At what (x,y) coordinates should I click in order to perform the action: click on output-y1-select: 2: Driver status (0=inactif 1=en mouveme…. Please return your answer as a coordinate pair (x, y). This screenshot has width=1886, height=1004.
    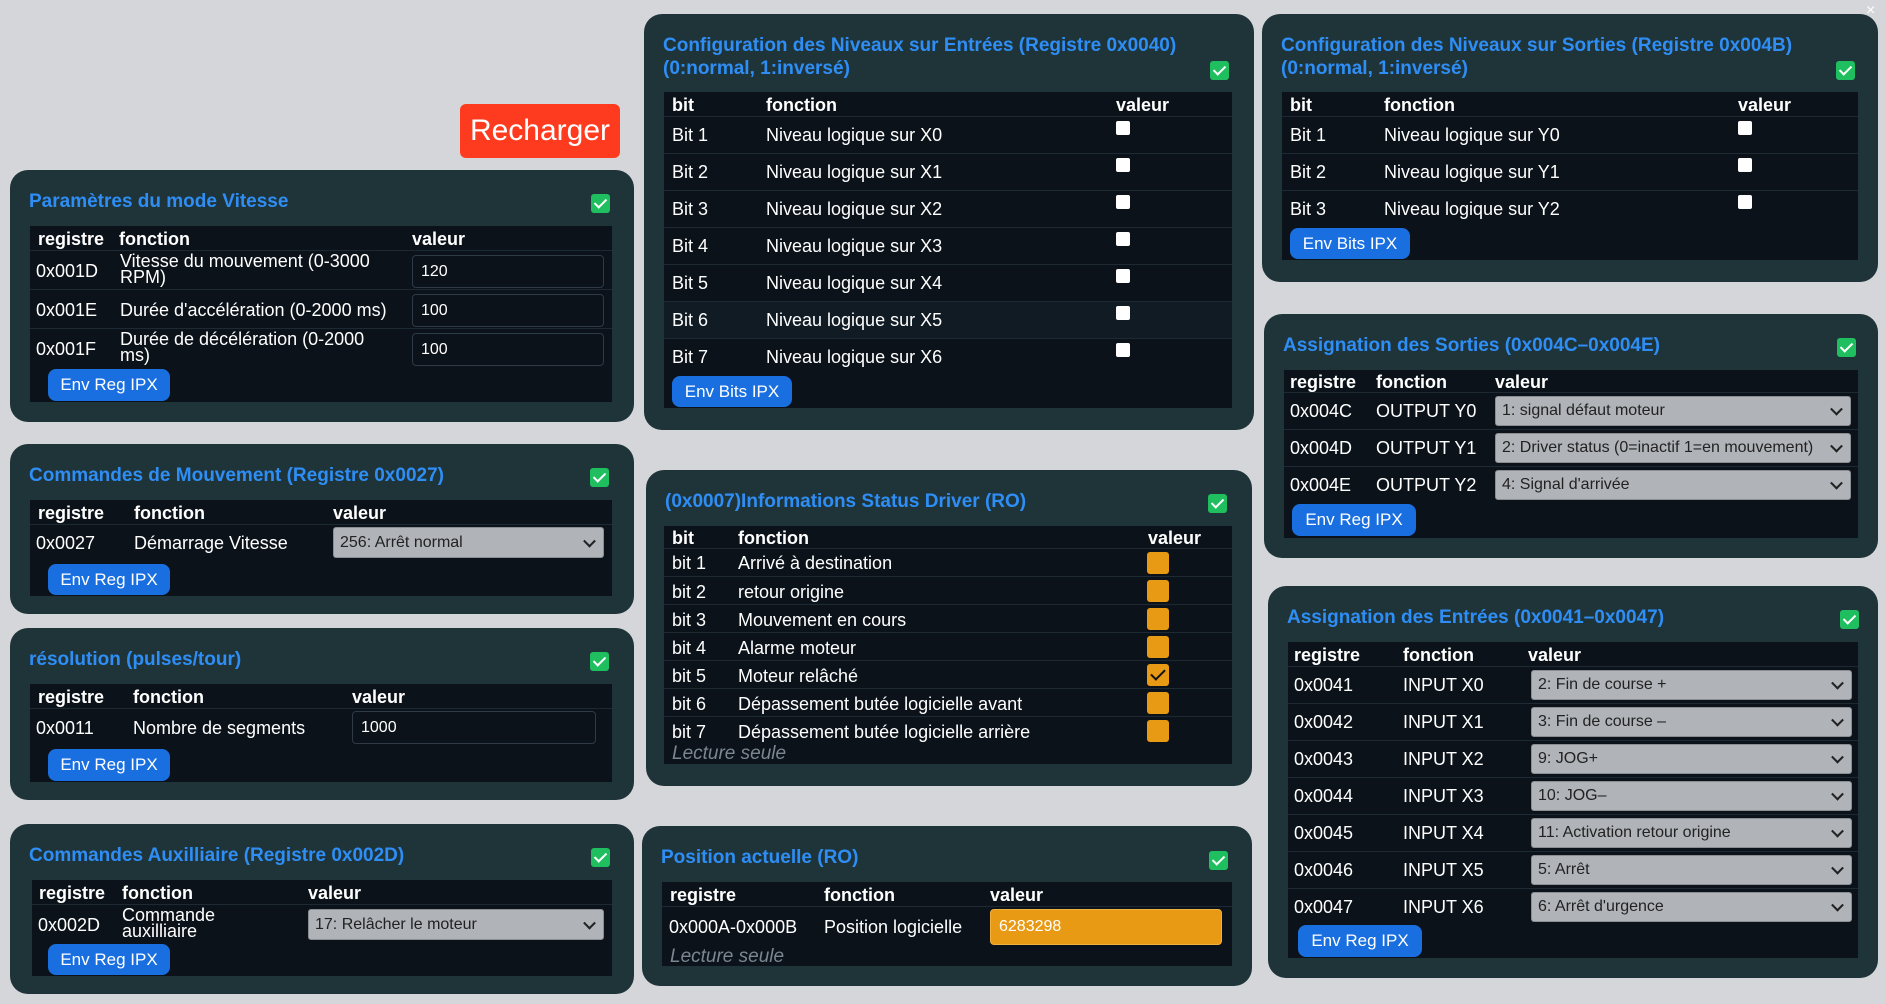
    Looking at the image, I should click on (1673, 448).